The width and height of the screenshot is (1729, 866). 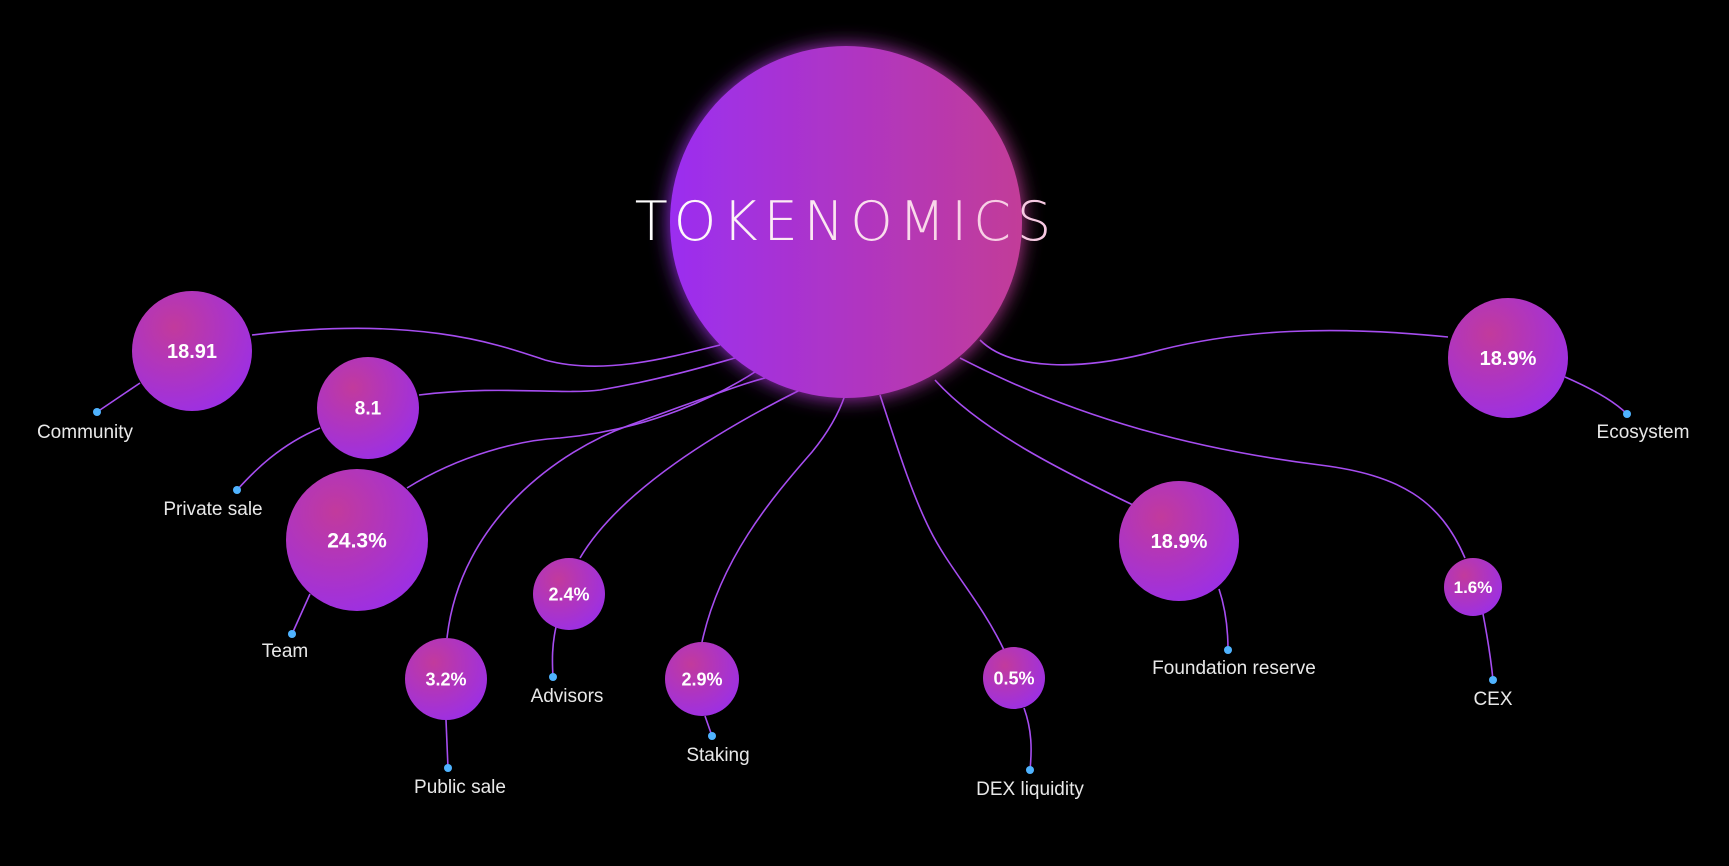 I want to click on label-dot-ecosystem, so click(x=1627, y=414).